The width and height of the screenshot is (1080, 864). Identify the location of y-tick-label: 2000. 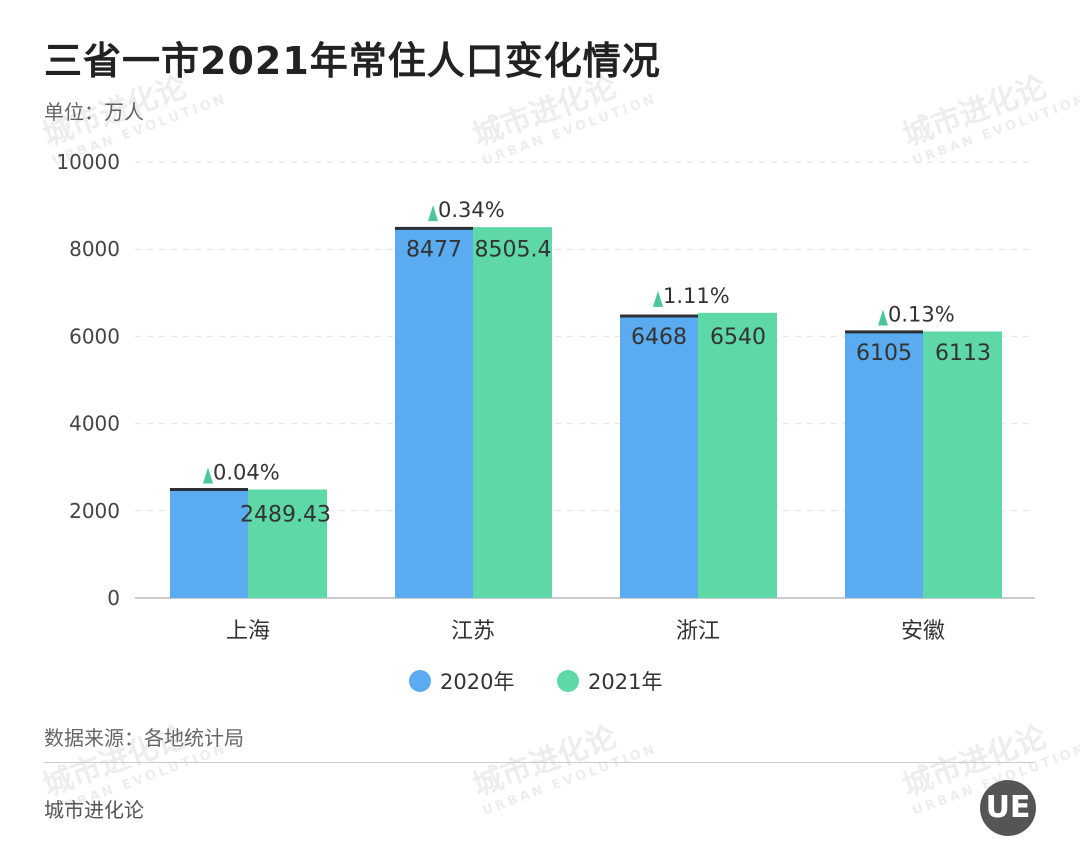
(94, 511).